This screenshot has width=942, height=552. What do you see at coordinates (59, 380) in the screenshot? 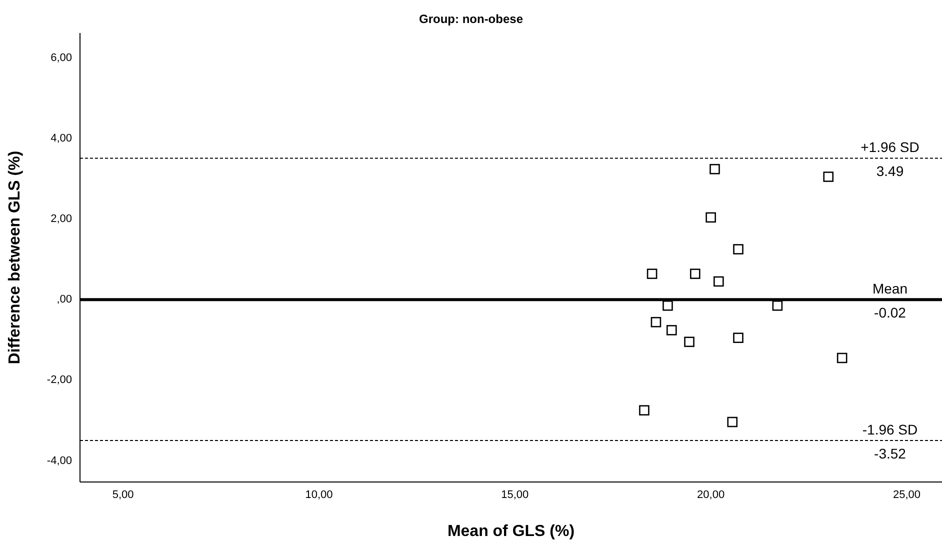
I see `y-tick-label: -2,00` at bounding box center [59, 380].